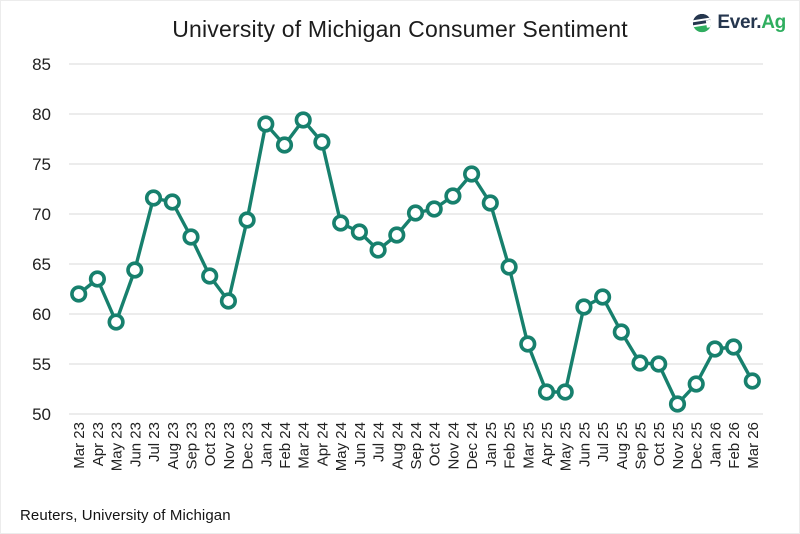 This screenshot has height=534, width=800. I want to click on x-tick-label: Nov 25, so click(678, 446).